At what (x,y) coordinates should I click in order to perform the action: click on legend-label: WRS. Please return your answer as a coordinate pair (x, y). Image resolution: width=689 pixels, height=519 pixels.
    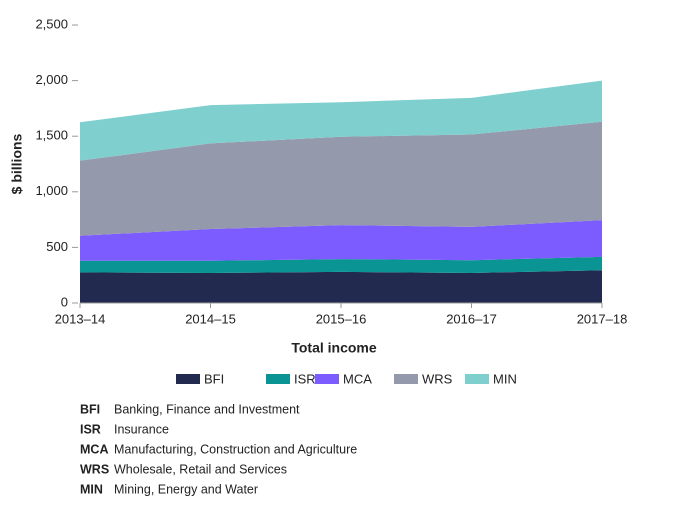
    Looking at the image, I should click on (437, 378).